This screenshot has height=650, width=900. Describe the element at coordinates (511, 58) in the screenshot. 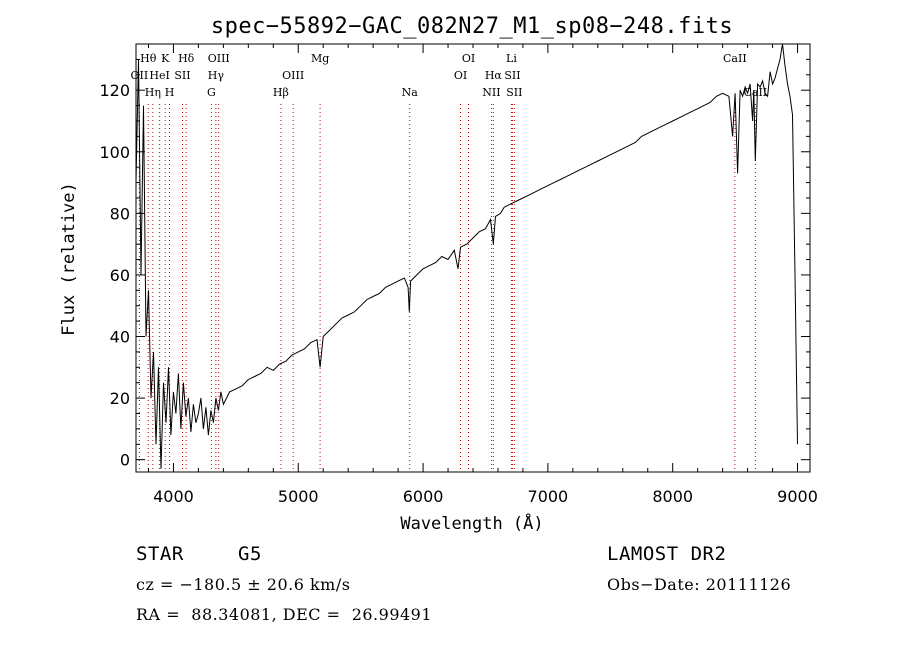

I see `reference-label: Li` at that location.